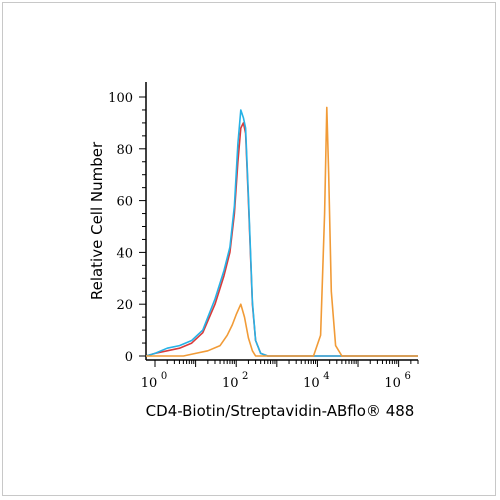 Image resolution: width=500 pixels, height=500 pixels. Describe the element at coordinates (124, 305) in the screenshot. I see `y-tick-label: 20` at that location.